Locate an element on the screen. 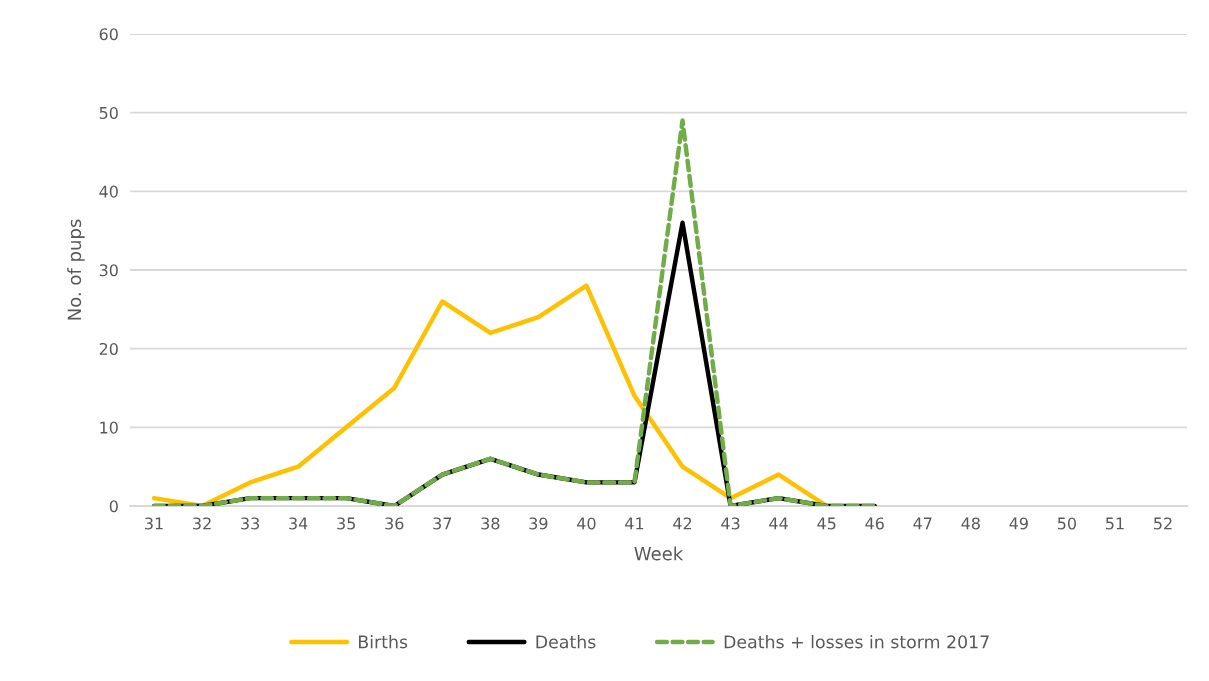 This screenshot has height=681, width=1209. x-tick-label: 45 is located at coordinates (826, 523).